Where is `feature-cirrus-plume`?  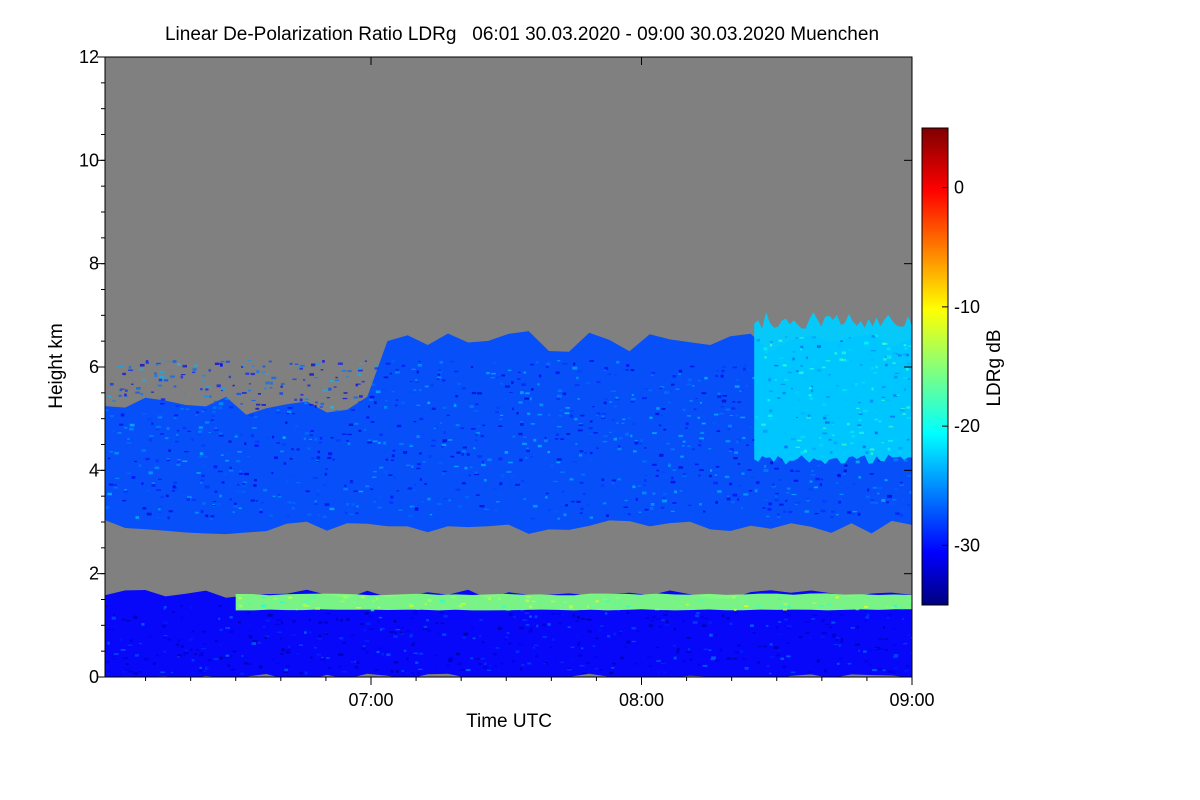
feature-cirrus-plume is located at coordinates (833, 388).